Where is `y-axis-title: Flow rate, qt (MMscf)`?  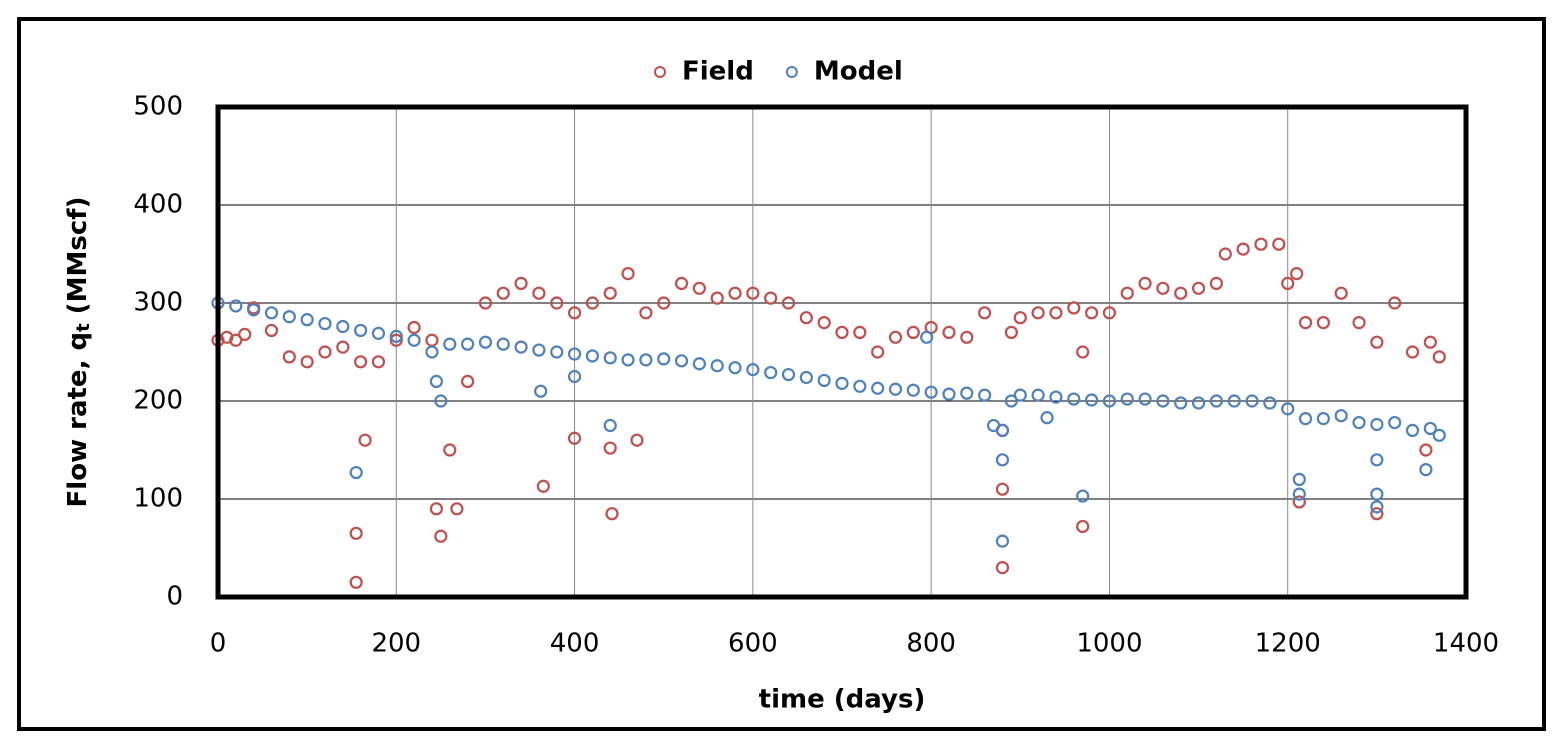
y-axis-title: Flow rate, qt (MMscf) is located at coordinates (79, 352).